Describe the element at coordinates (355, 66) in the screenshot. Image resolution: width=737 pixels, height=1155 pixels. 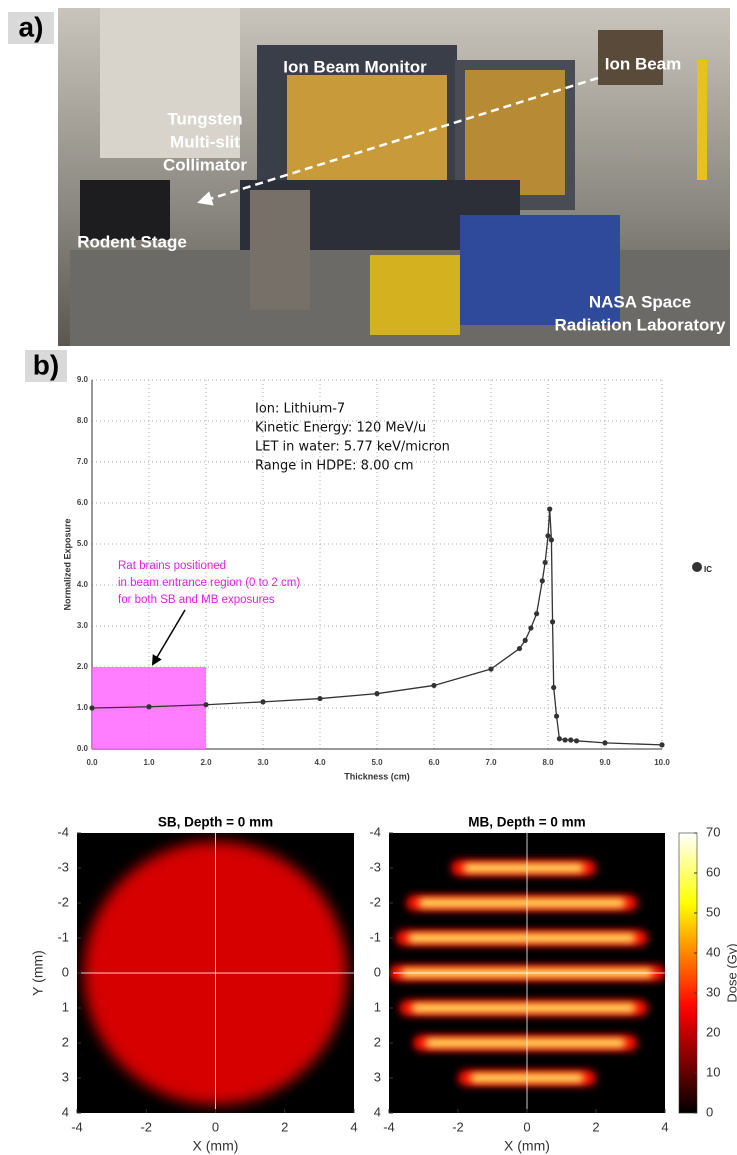
I see `photo-label: Ion Beam Monitor` at that location.